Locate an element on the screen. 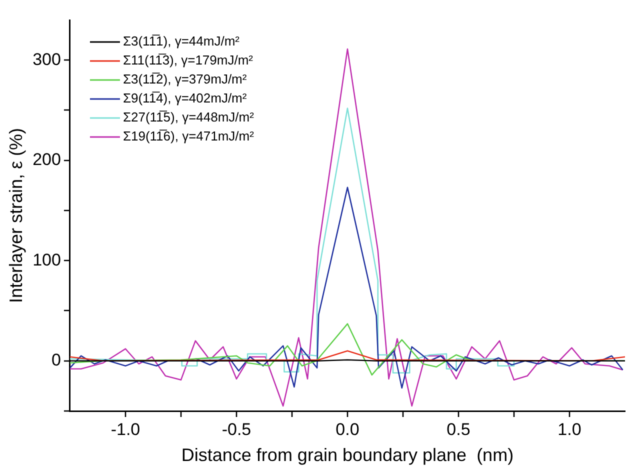 The height and width of the screenshot is (469, 627). y-tick-label: 300 is located at coordinates (46, 59).